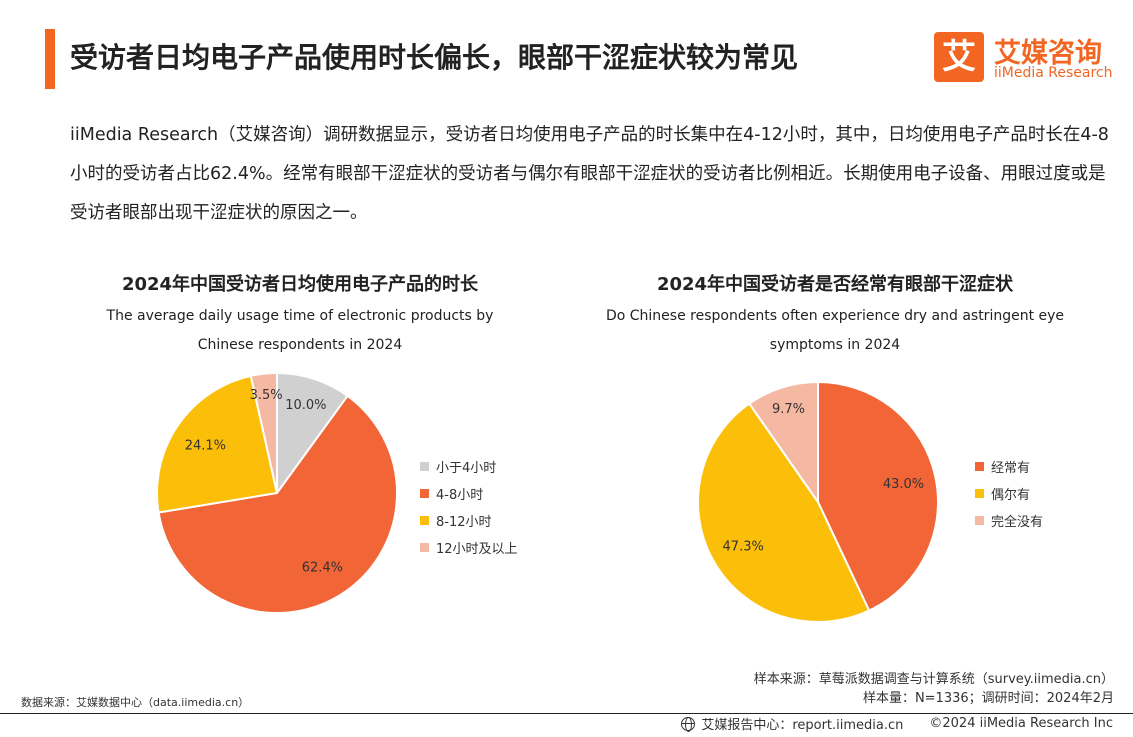 The height and width of the screenshot is (737, 1133). I want to click on copyright: ©2024 iiMedia Research Inc, so click(1021, 723).